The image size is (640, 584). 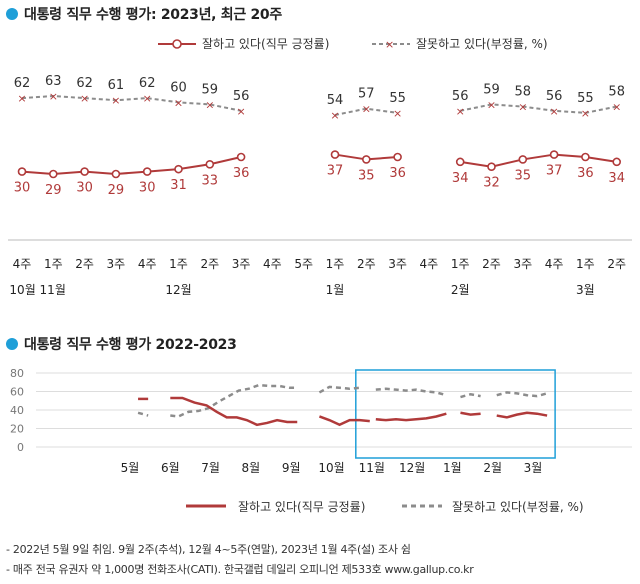 I want to click on top-chart-title: 대통령 직무 수행 평가: 2023년, 최근 20주, so click(x=144, y=14).